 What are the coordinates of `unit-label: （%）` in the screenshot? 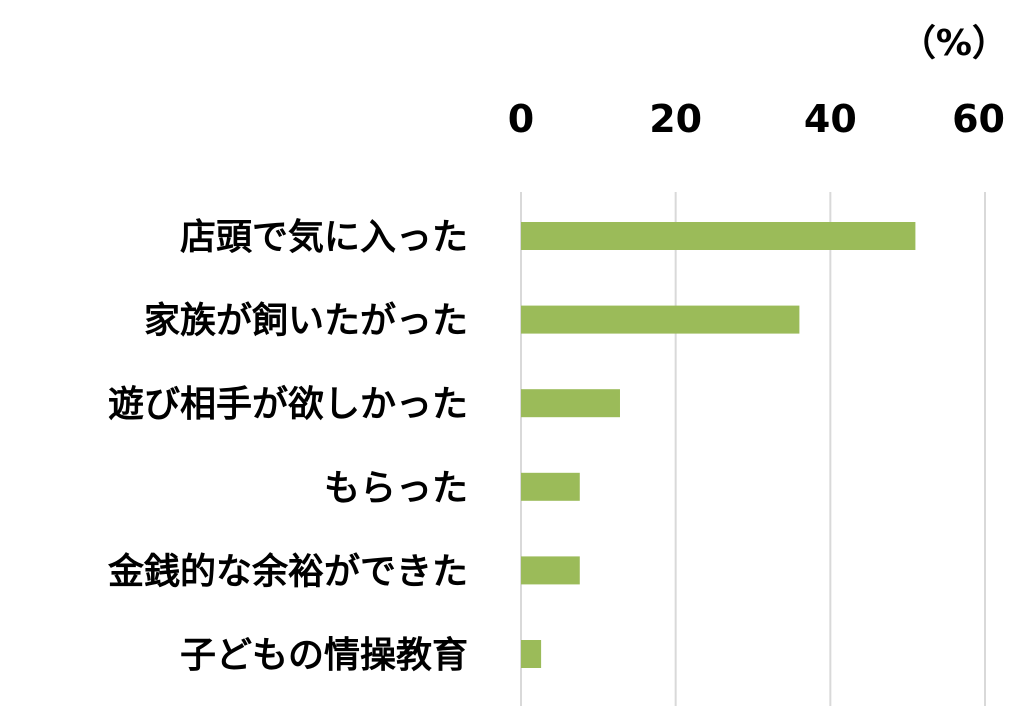 It's located at (954, 43).